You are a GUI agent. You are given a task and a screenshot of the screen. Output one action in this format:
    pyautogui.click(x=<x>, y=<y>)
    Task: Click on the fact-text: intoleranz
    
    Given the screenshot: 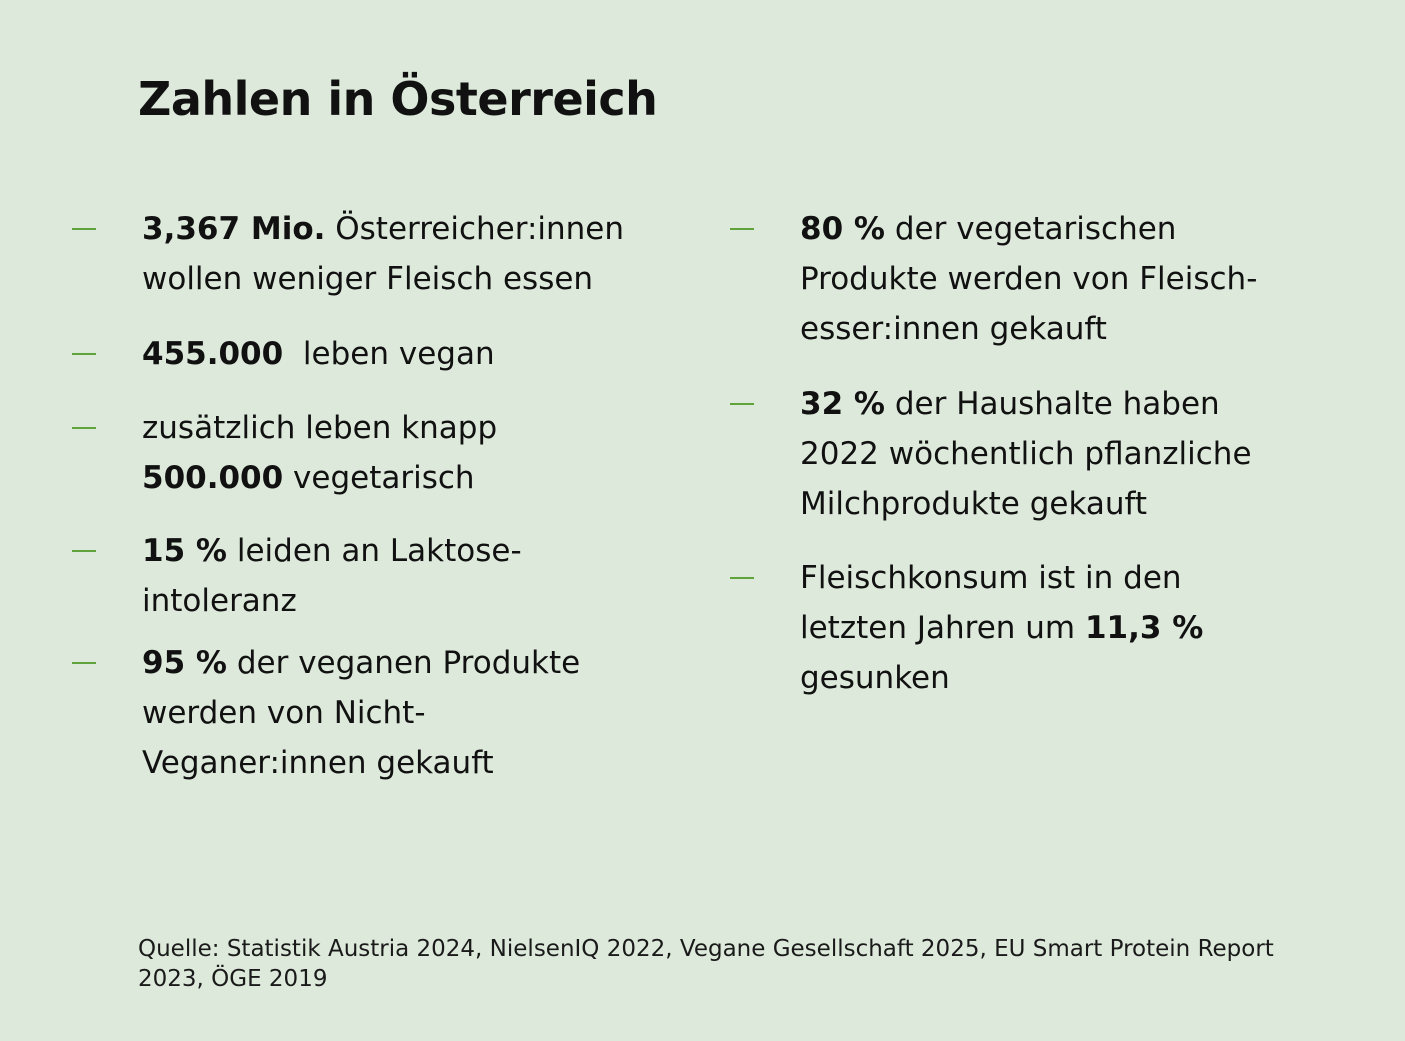 What is the action you would take?
    pyautogui.click(x=219, y=601)
    